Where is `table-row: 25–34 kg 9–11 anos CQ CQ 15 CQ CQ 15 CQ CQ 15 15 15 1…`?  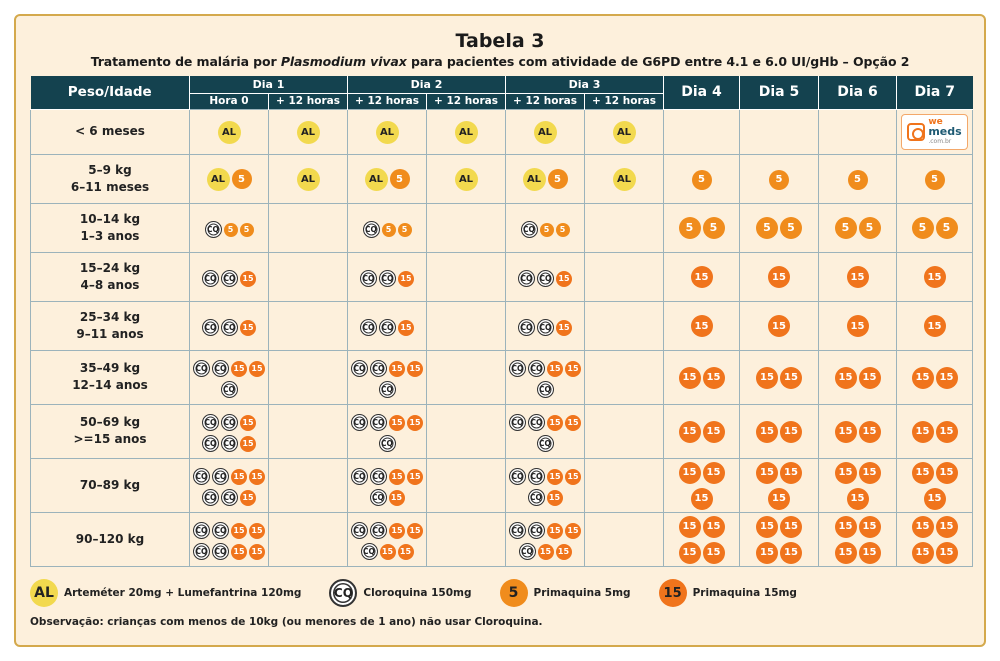 table-row: 25–34 kg 9–11 anos CQ CQ 15 CQ CQ 15 CQ CQ 15 15 15 1… is located at coordinates (501, 325).